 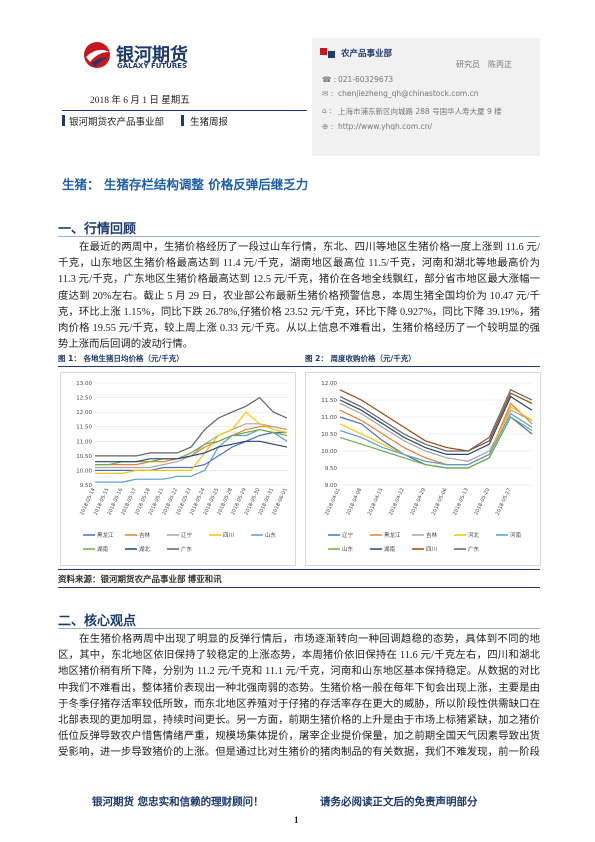 What do you see at coordinates (140, 579) in the screenshot?
I see `source: 资料来源：银河期货农产品事业部 博亚和讯` at bounding box center [140, 579].